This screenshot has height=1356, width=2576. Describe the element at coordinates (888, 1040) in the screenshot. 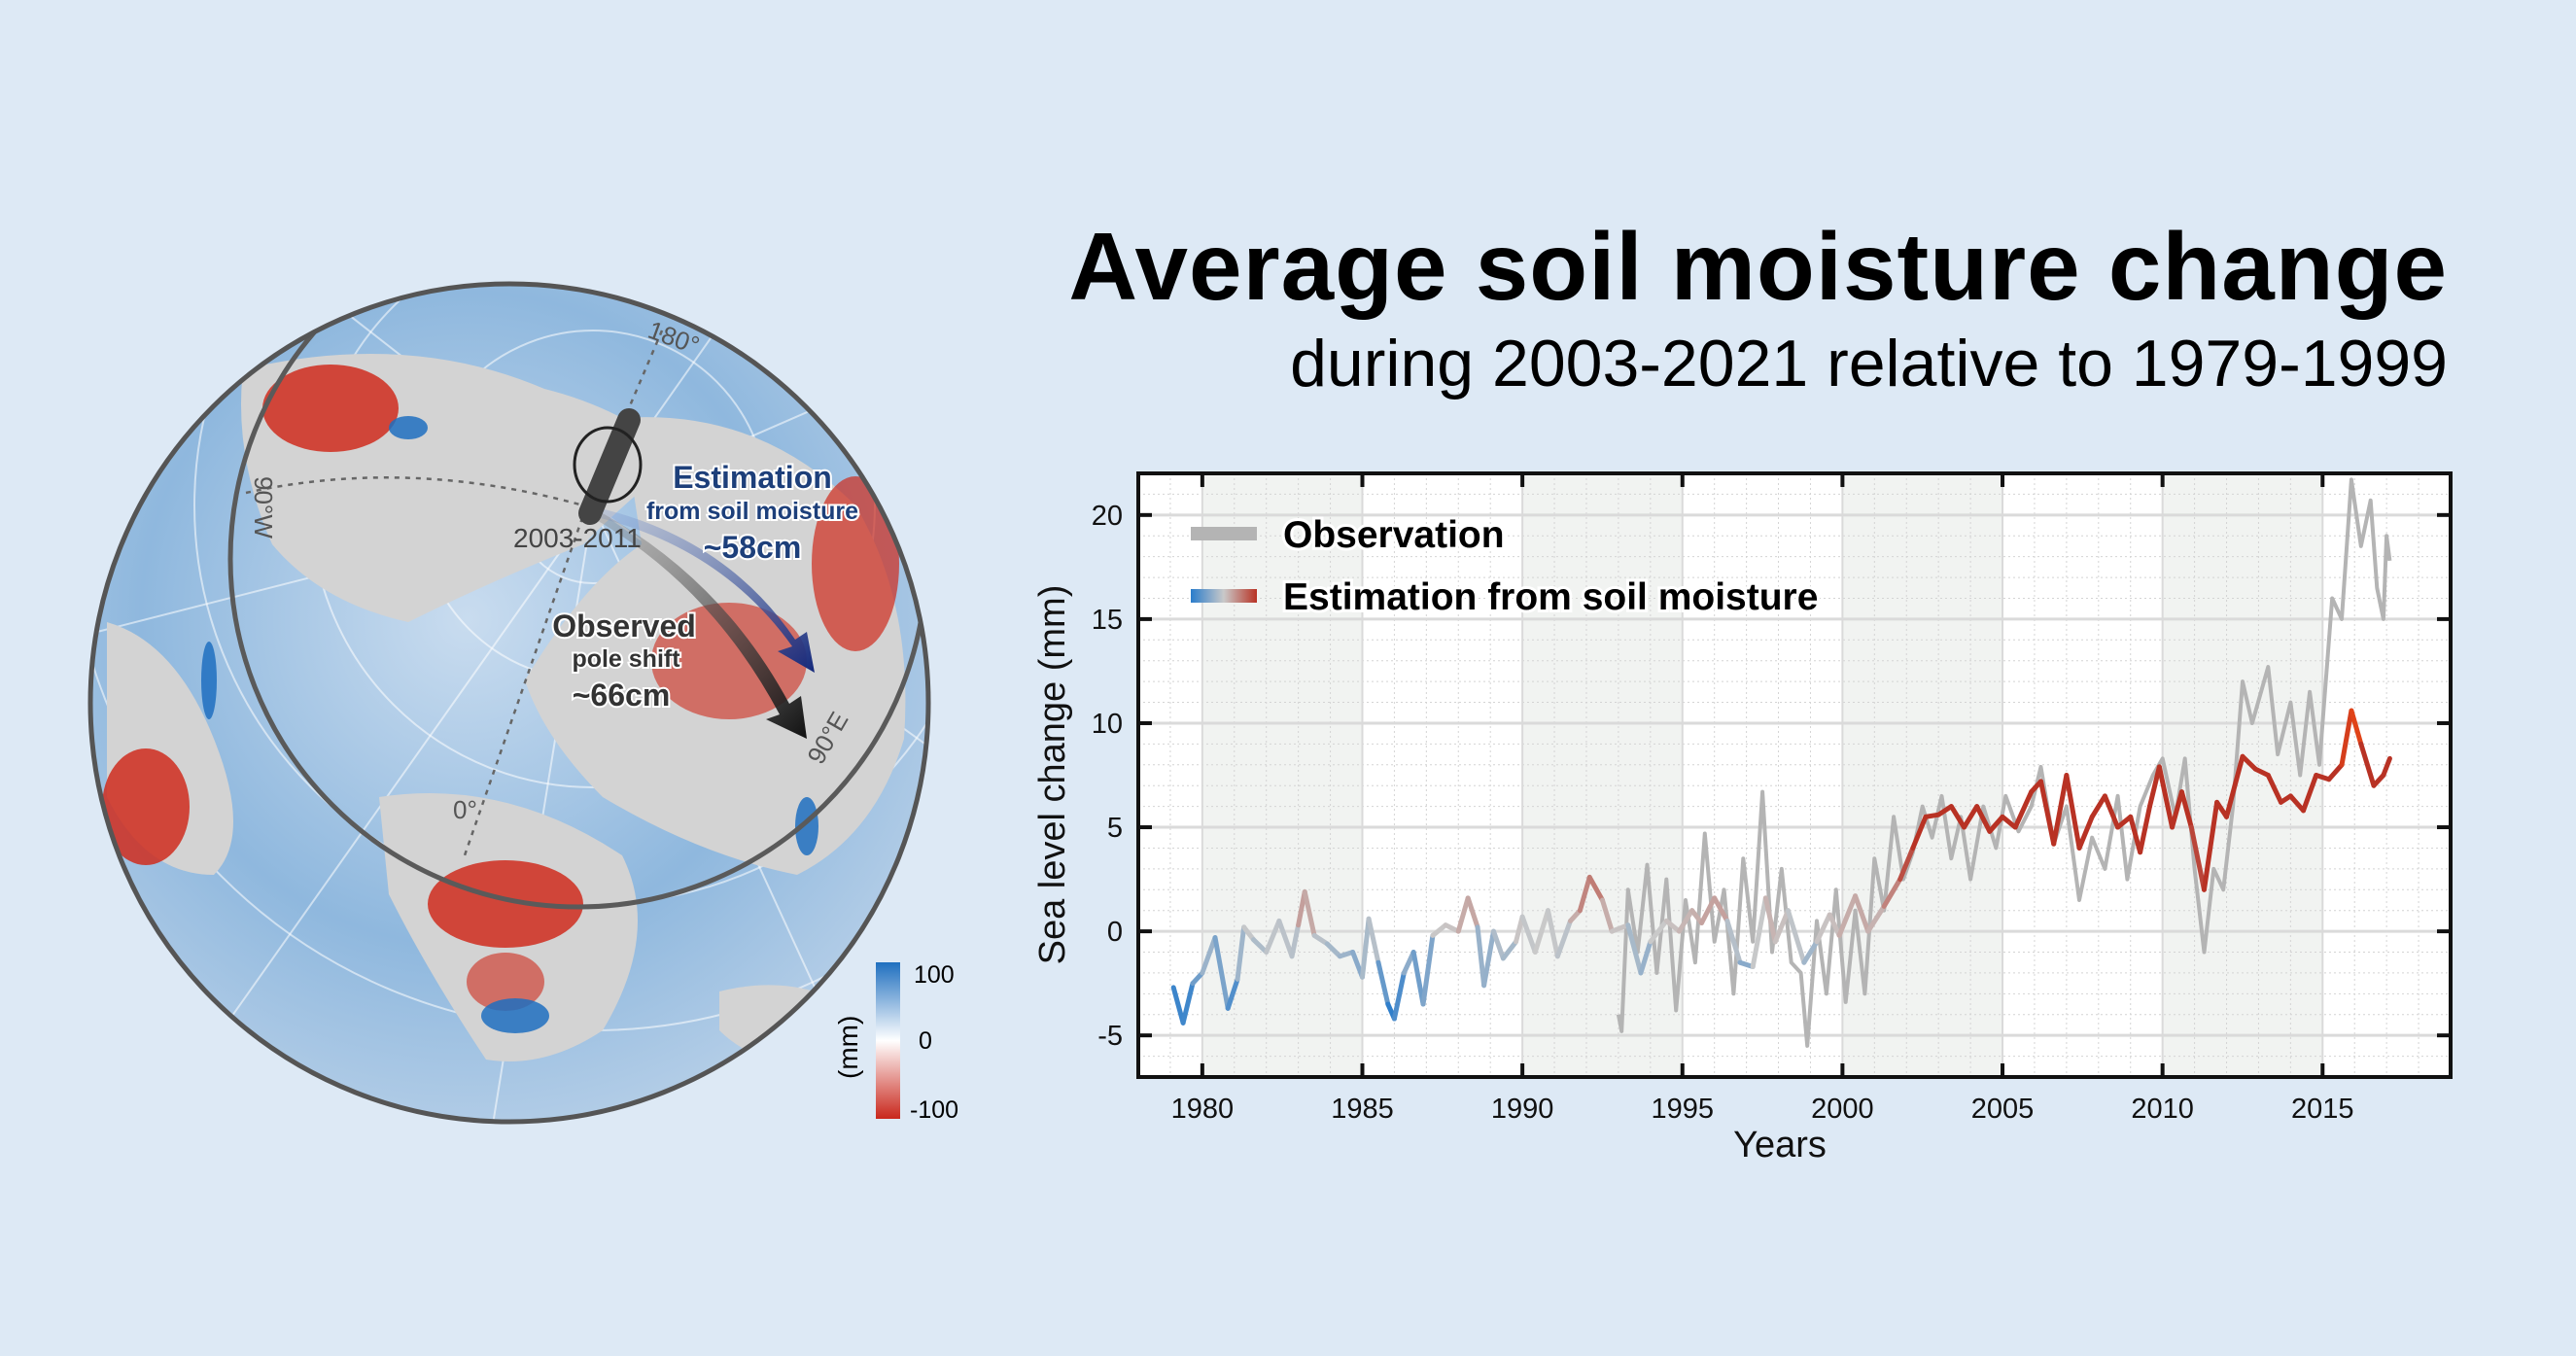

I see `colorbar` at that location.